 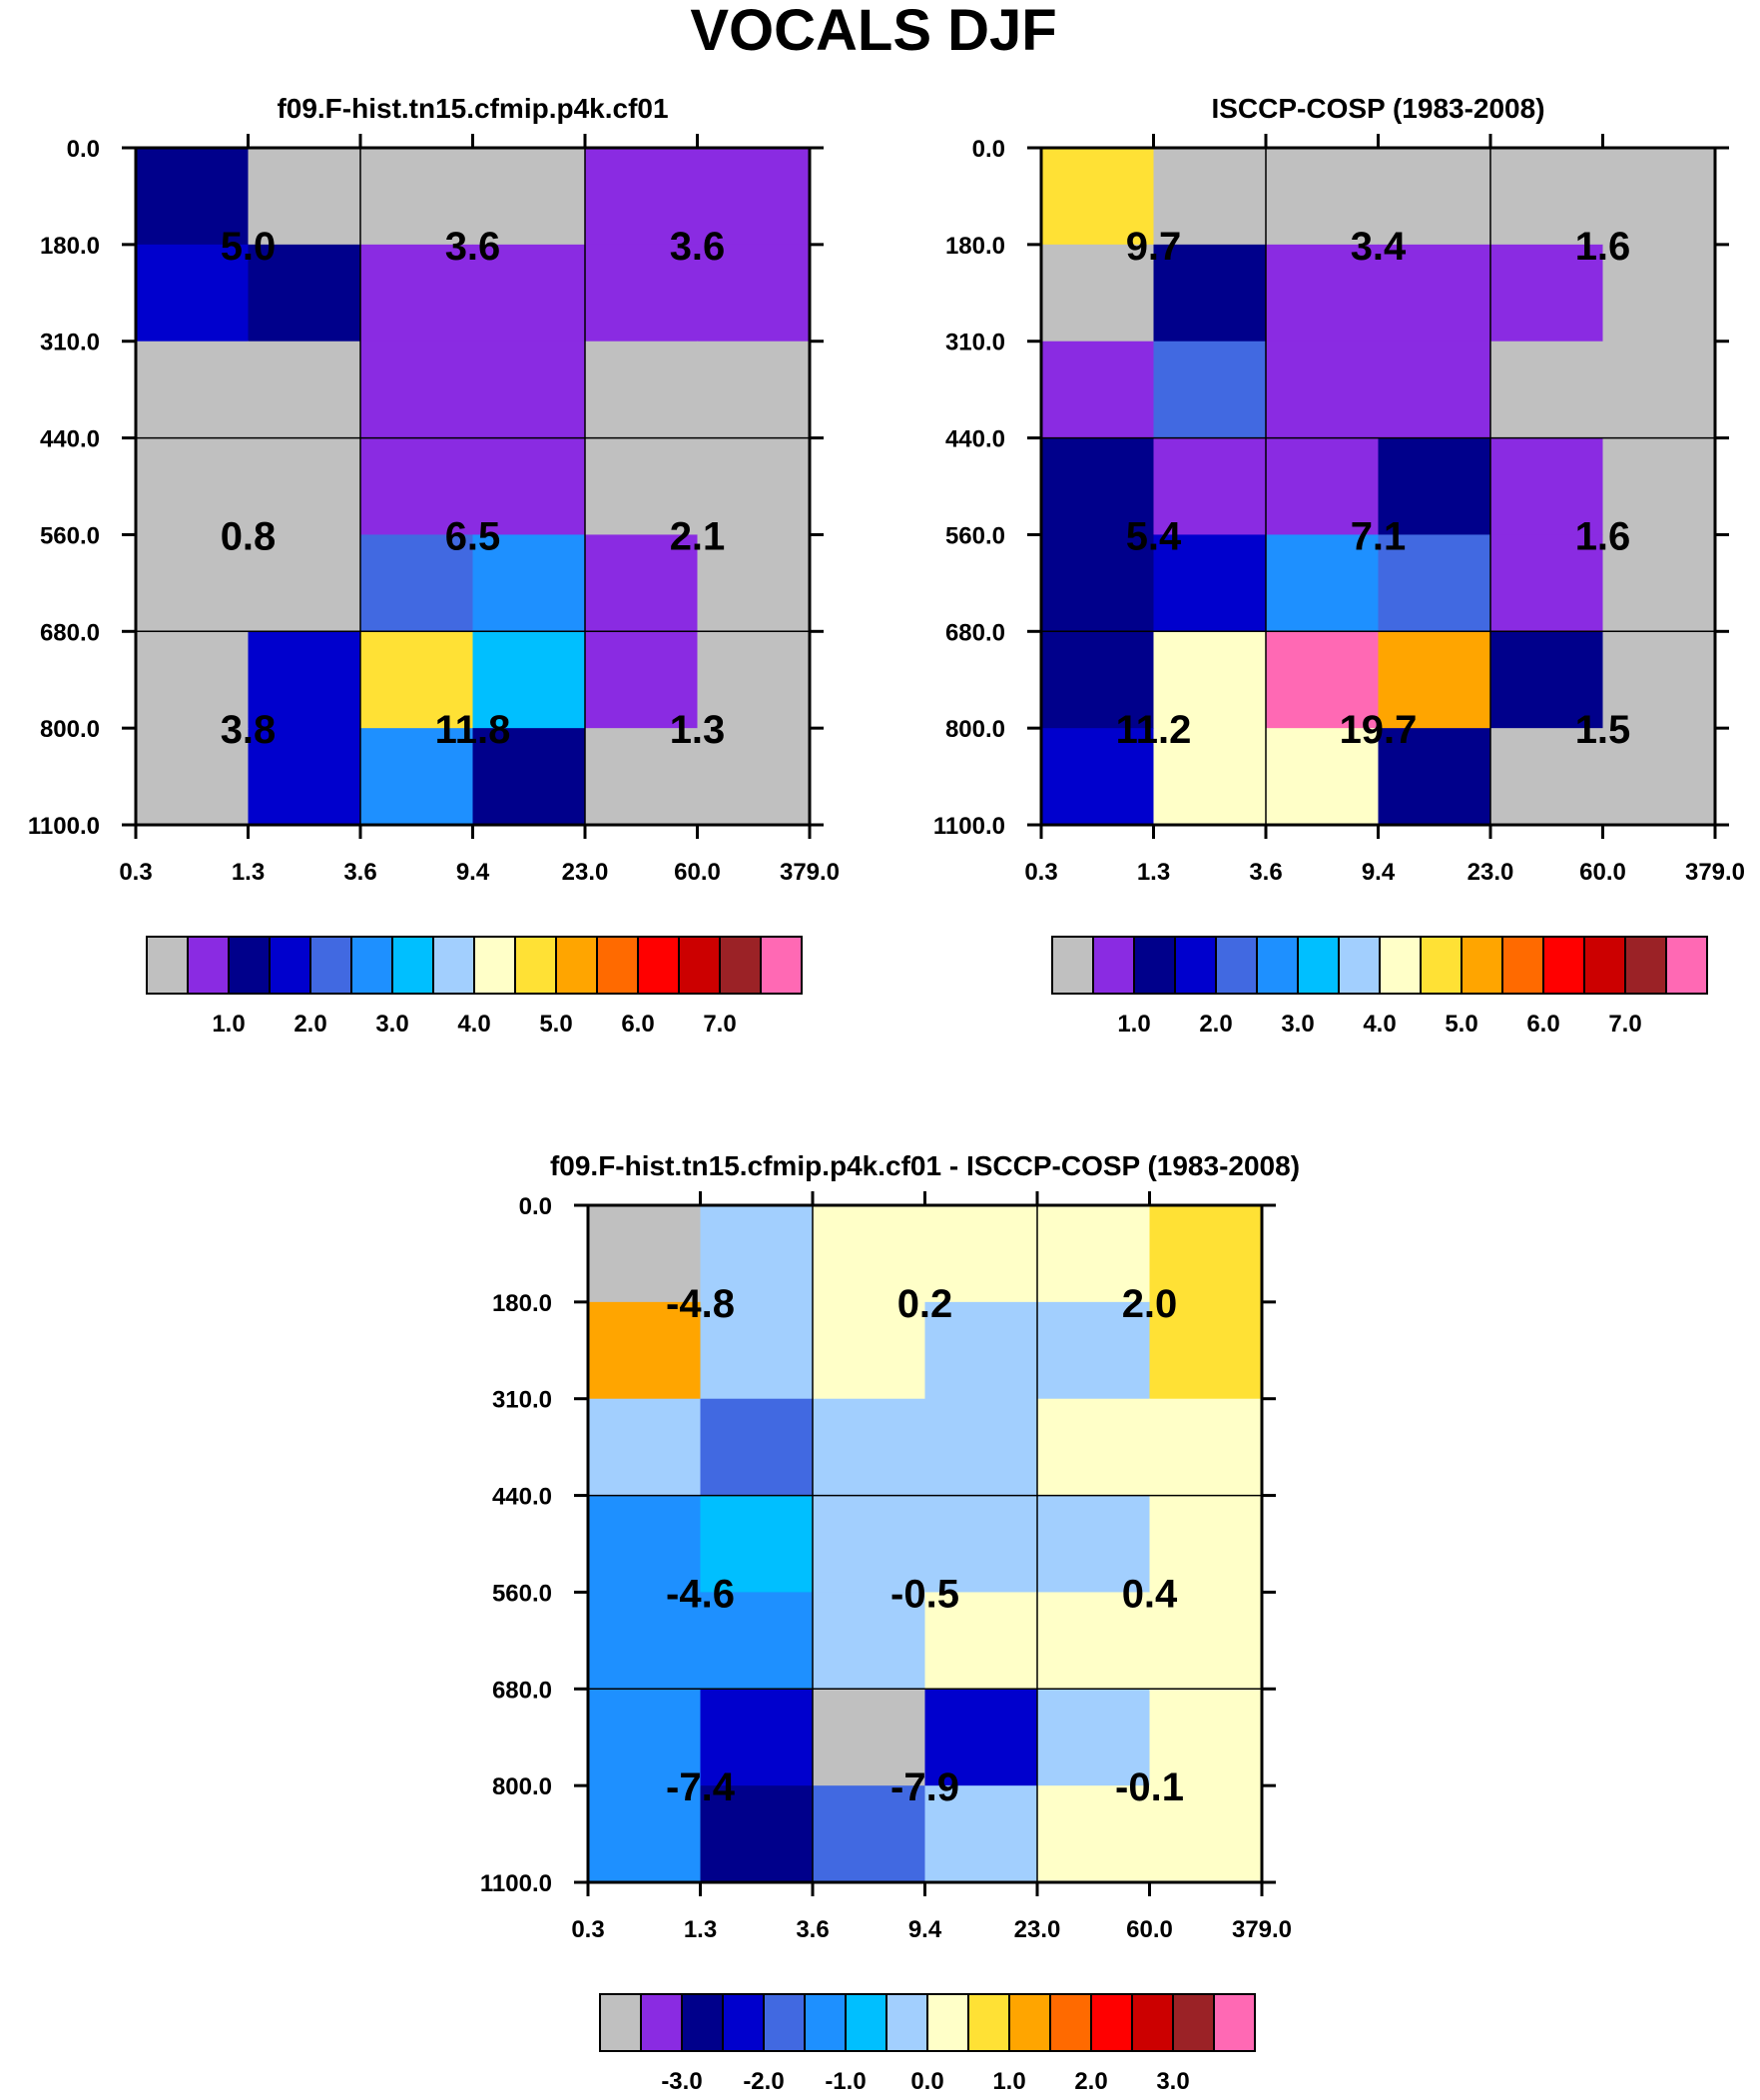 I want to click on cell-value-label: 1.3, so click(x=698, y=730).